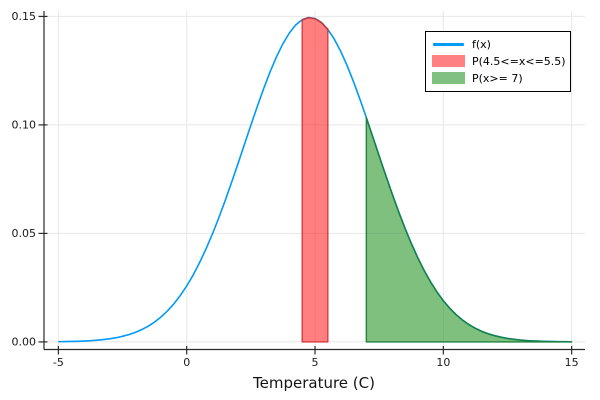 This screenshot has height=400, width=600. Describe the element at coordinates (519, 61) in the screenshot. I see `legend-label-red-region: P(4.5<=x<=5.5)` at that location.